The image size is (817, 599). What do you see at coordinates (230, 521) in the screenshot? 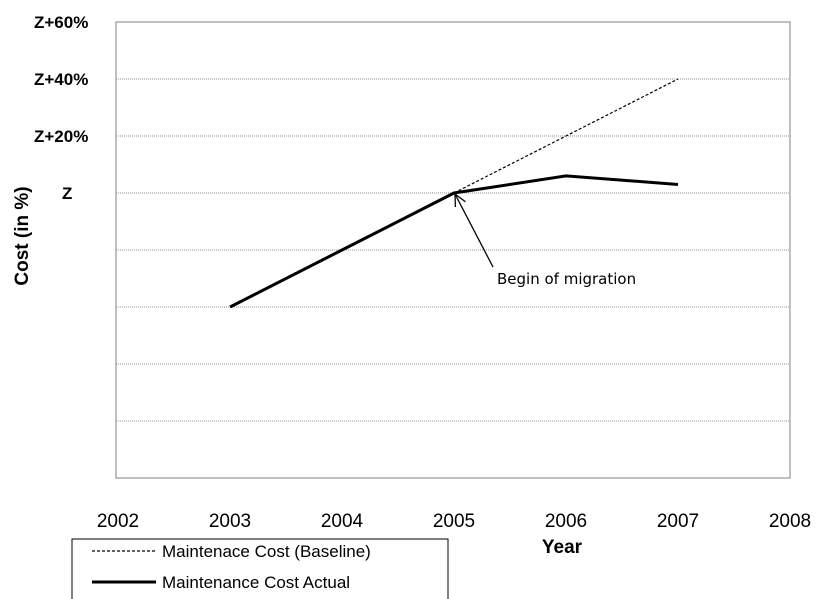
I see `x-tick-label: 2003` at bounding box center [230, 521].